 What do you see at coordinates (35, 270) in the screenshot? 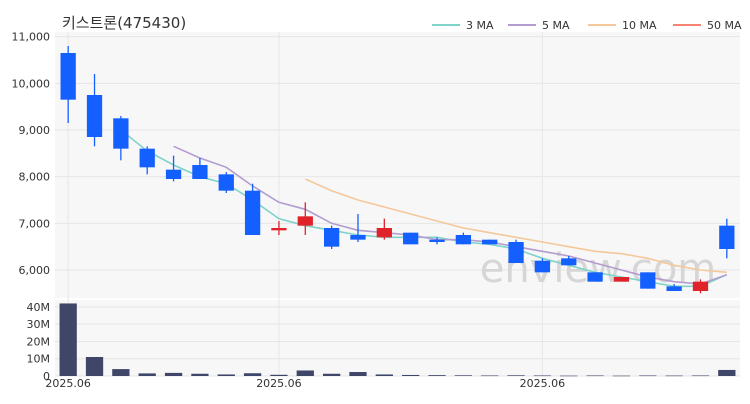
I see `price-tick-label: 6,000` at bounding box center [35, 270].